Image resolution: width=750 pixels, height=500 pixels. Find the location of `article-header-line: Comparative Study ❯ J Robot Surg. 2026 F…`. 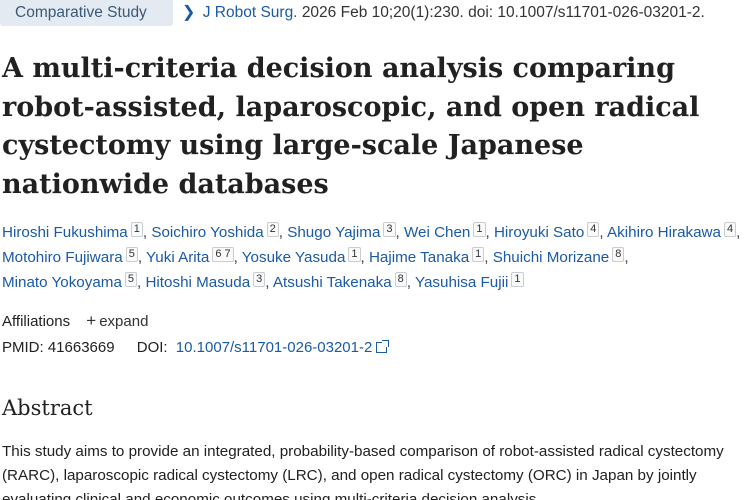

article-header-line: Comparative Study ❯ J Robot Surg. 2026 F… is located at coordinates (375, 13).